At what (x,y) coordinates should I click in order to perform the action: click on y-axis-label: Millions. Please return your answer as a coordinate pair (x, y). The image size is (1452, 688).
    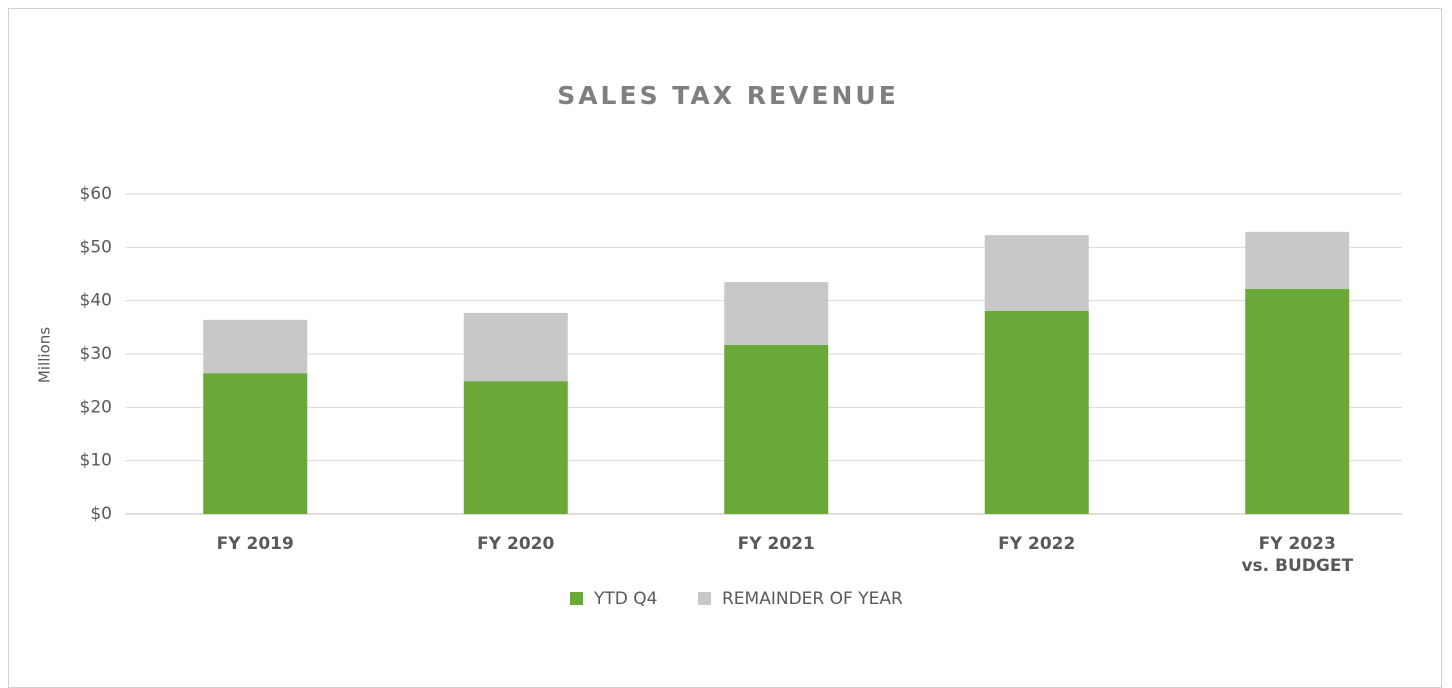
    Looking at the image, I should click on (45, 355).